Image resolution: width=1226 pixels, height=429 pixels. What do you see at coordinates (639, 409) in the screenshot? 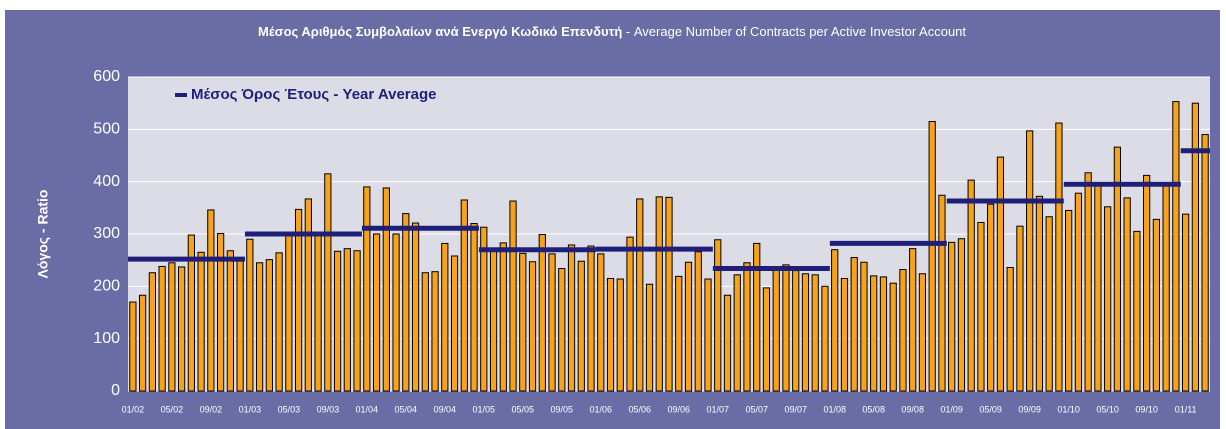
I see `x-tick-label: 05/06` at bounding box center [639, 409].